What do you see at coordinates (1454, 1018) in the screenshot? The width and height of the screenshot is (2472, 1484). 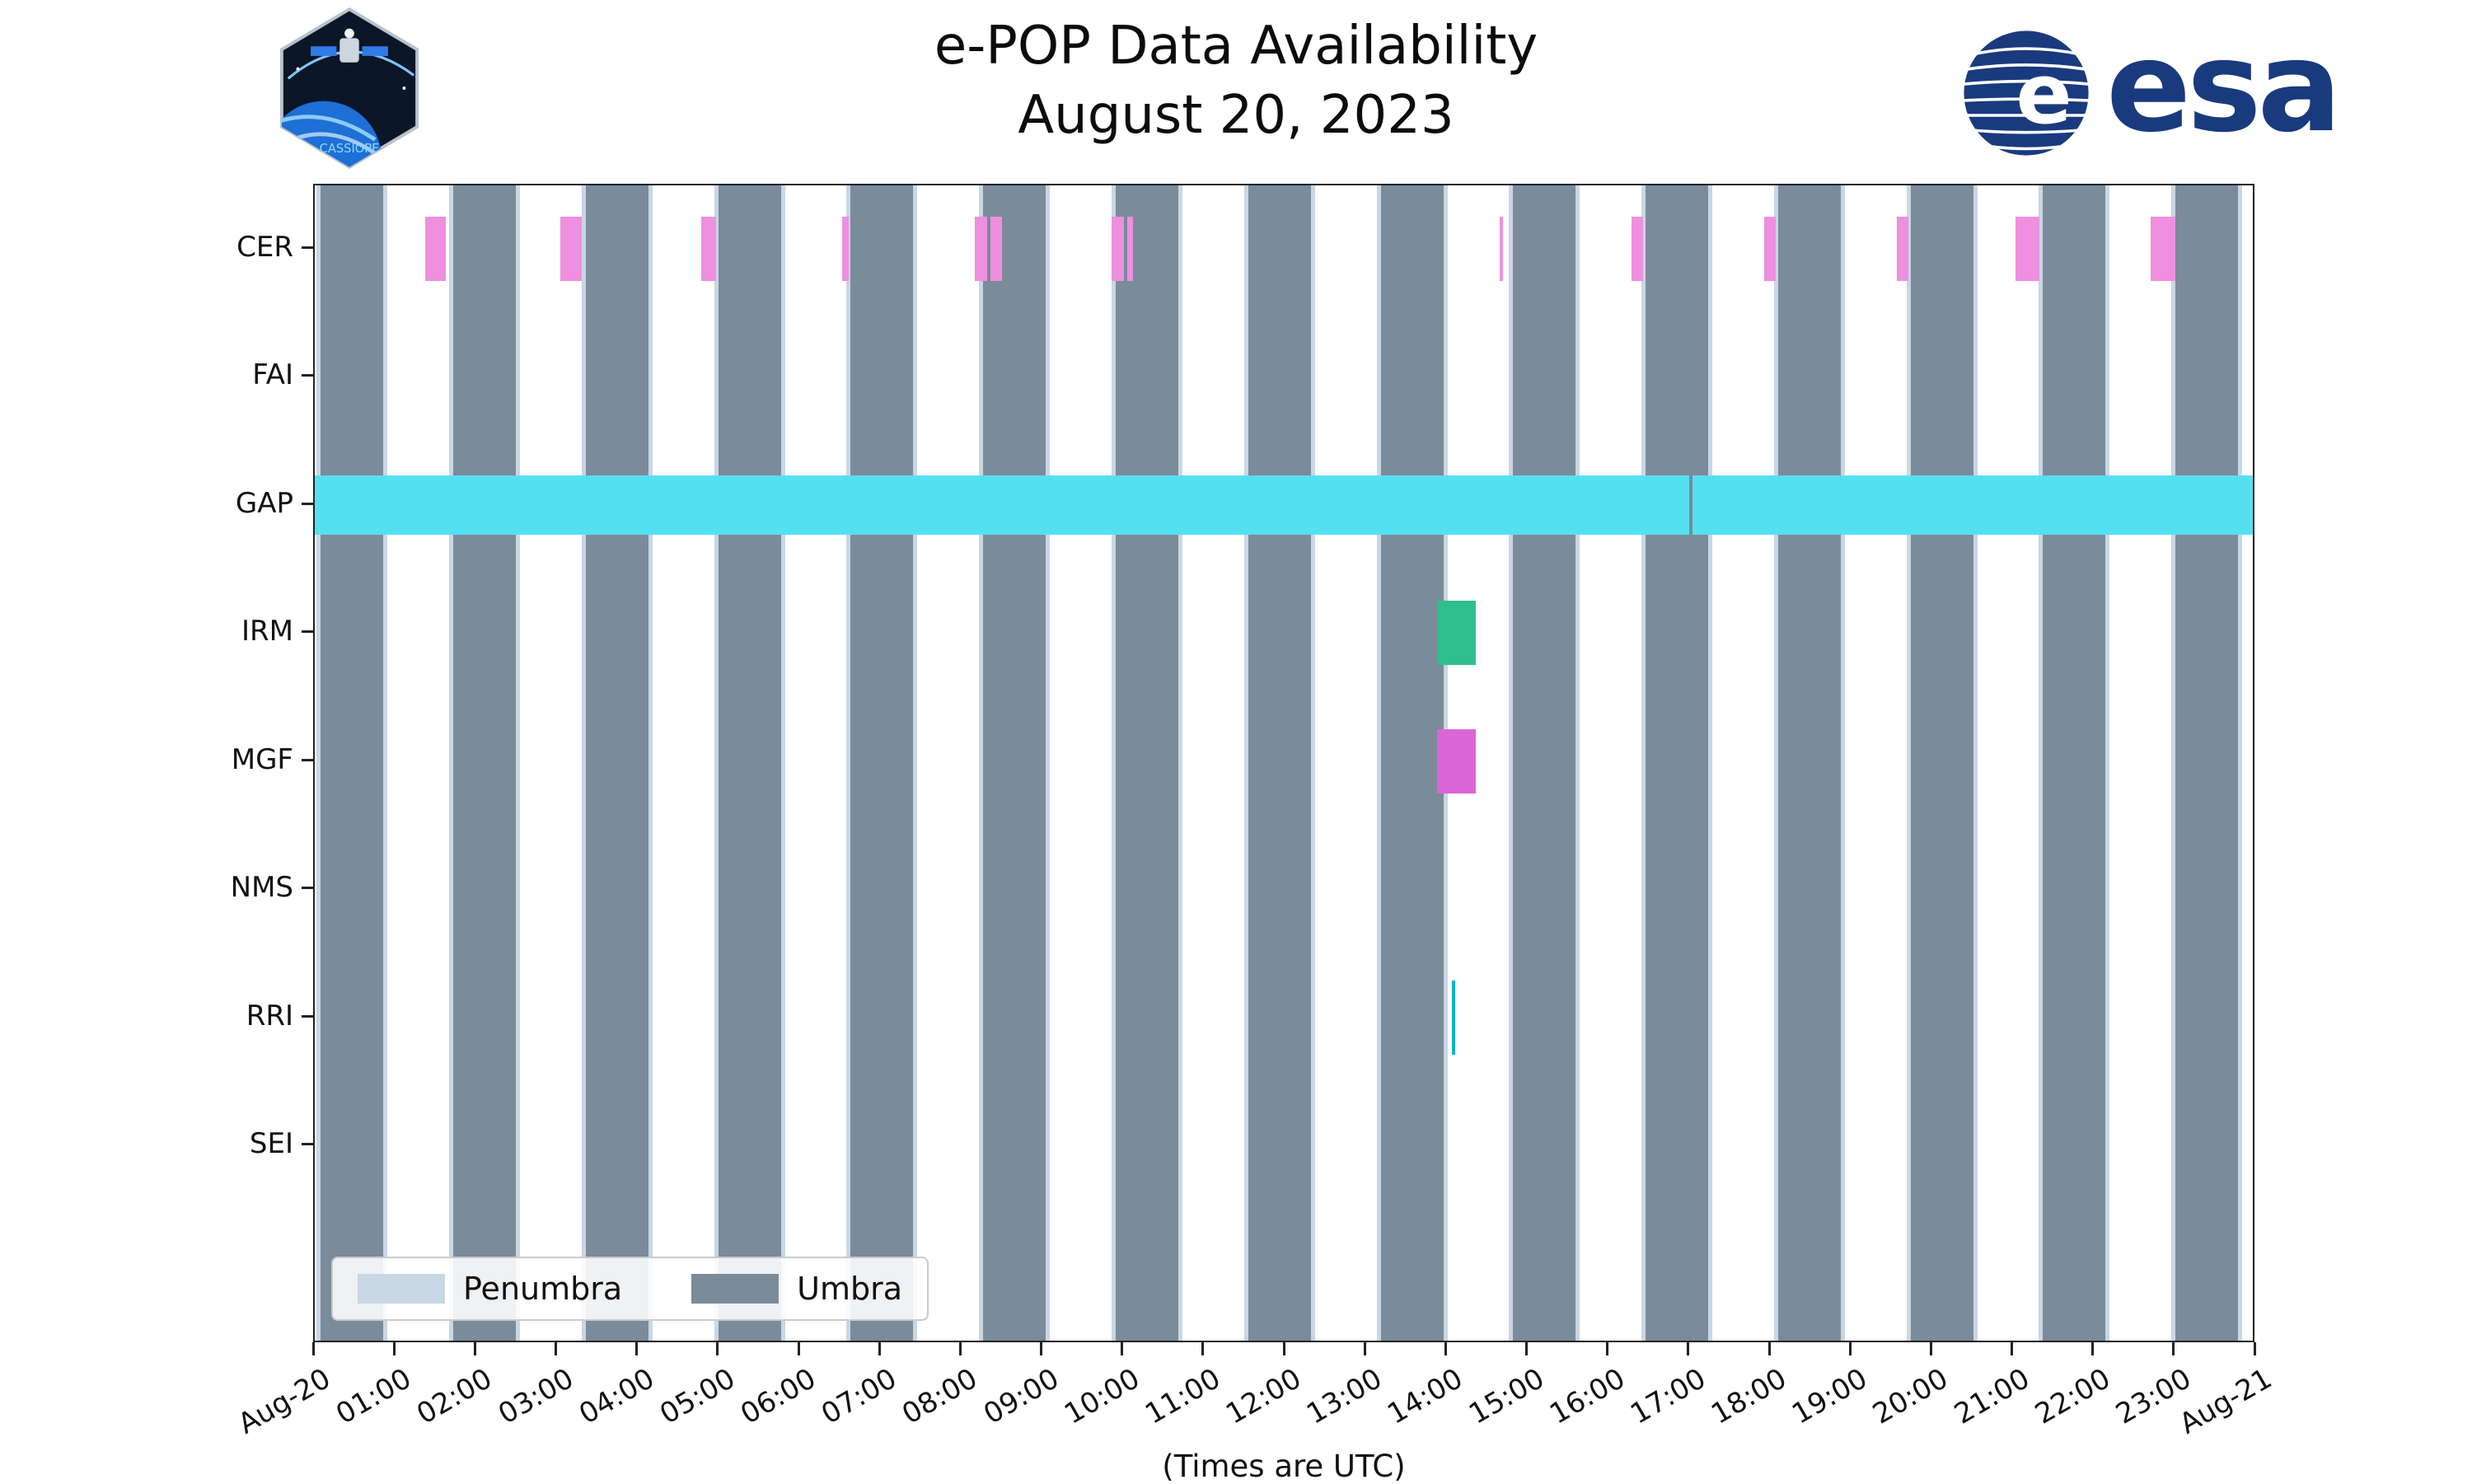 I see `rri-availability-bar` at bounding box center [1454, 1018].